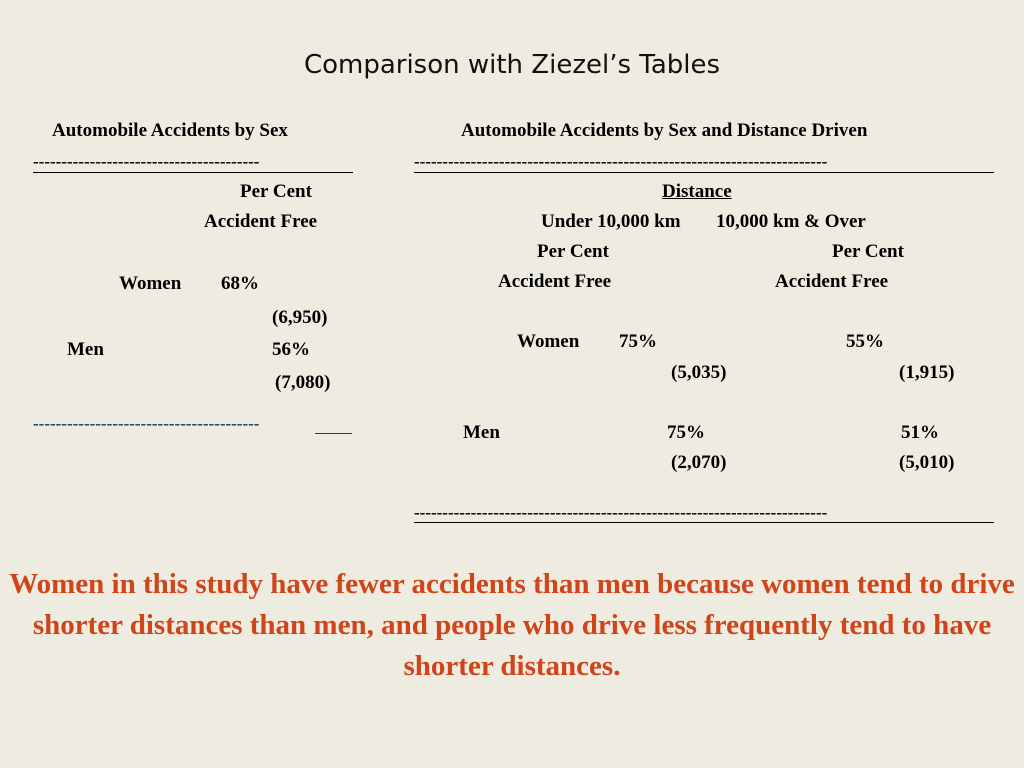  What do you see at coordinates (512, 65) in the screenshot?
I see `slide-title: Comparison with Ziezel’s Tables` at bounding box center [512, 65].